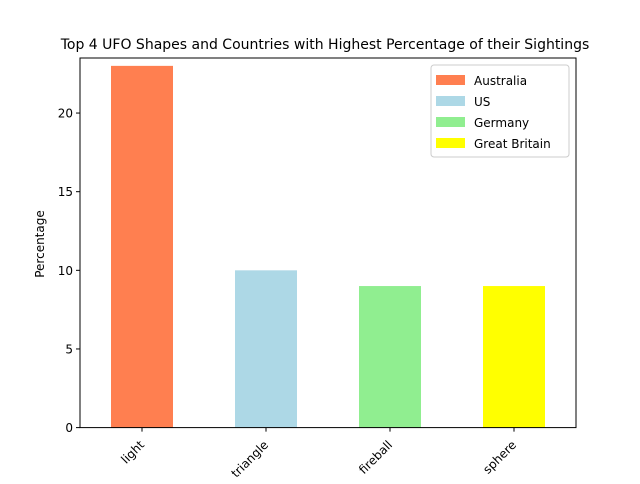 This screenshot has height=484, width=640. Describe the element at coordinates (65, 192) in the screenshot. I see `y-tick-label: 15` at that location.